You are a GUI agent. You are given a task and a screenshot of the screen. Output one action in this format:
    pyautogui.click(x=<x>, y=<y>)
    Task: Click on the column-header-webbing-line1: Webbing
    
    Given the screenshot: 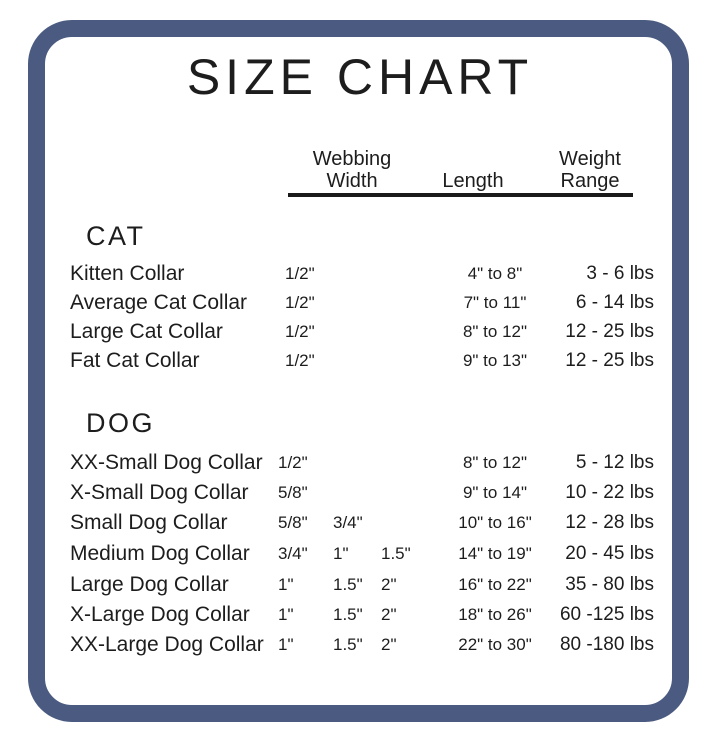 What is the action you would take?
    pyautogui.click(x=352, y=159)
    